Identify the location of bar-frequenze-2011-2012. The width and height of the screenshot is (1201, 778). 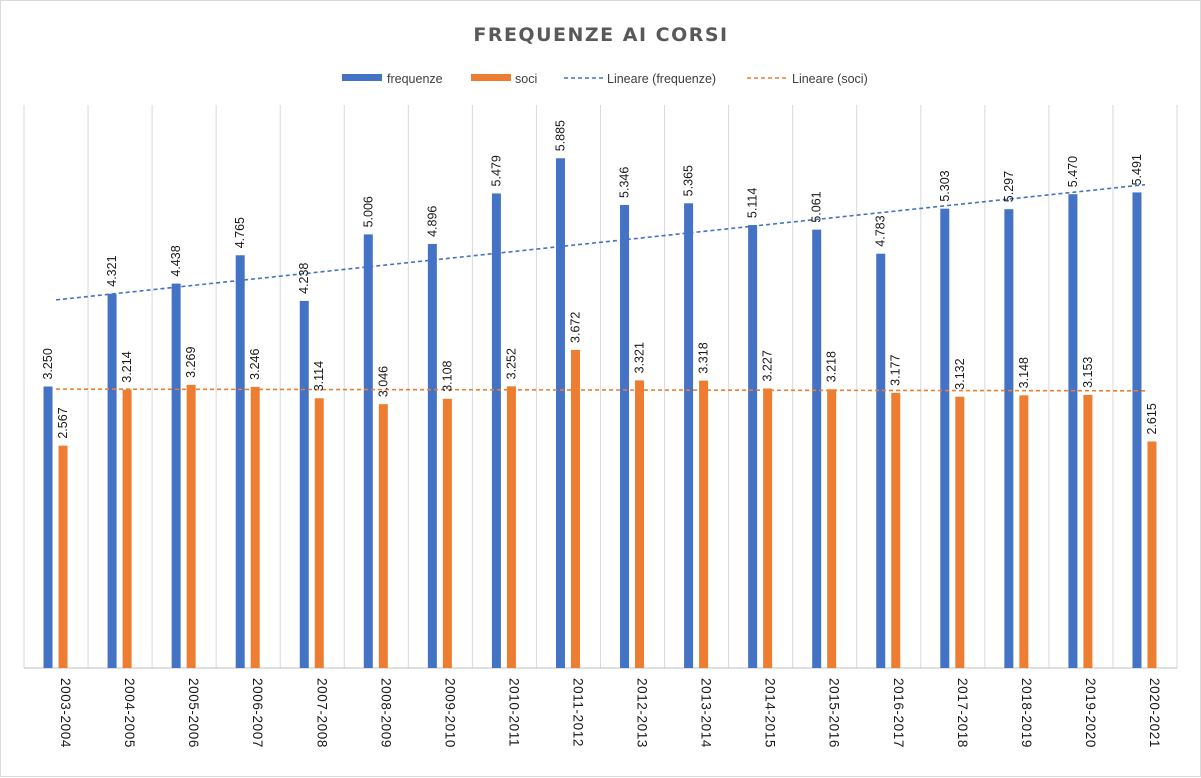
(560, 413).